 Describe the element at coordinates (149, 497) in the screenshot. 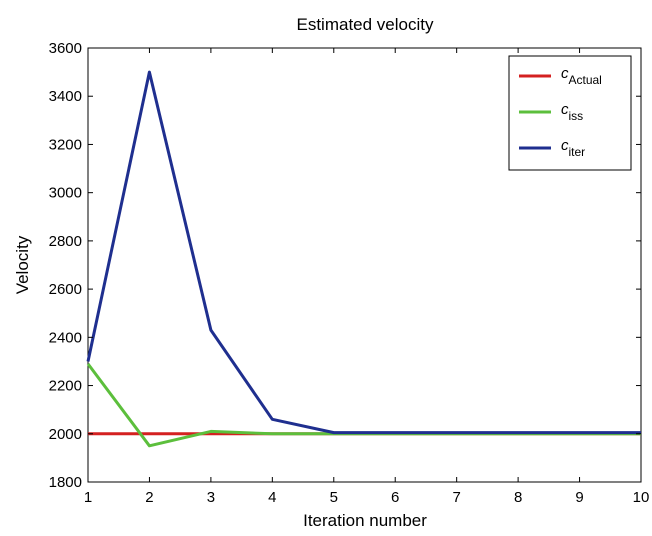

I see `x-tick-label: 2` at that location.